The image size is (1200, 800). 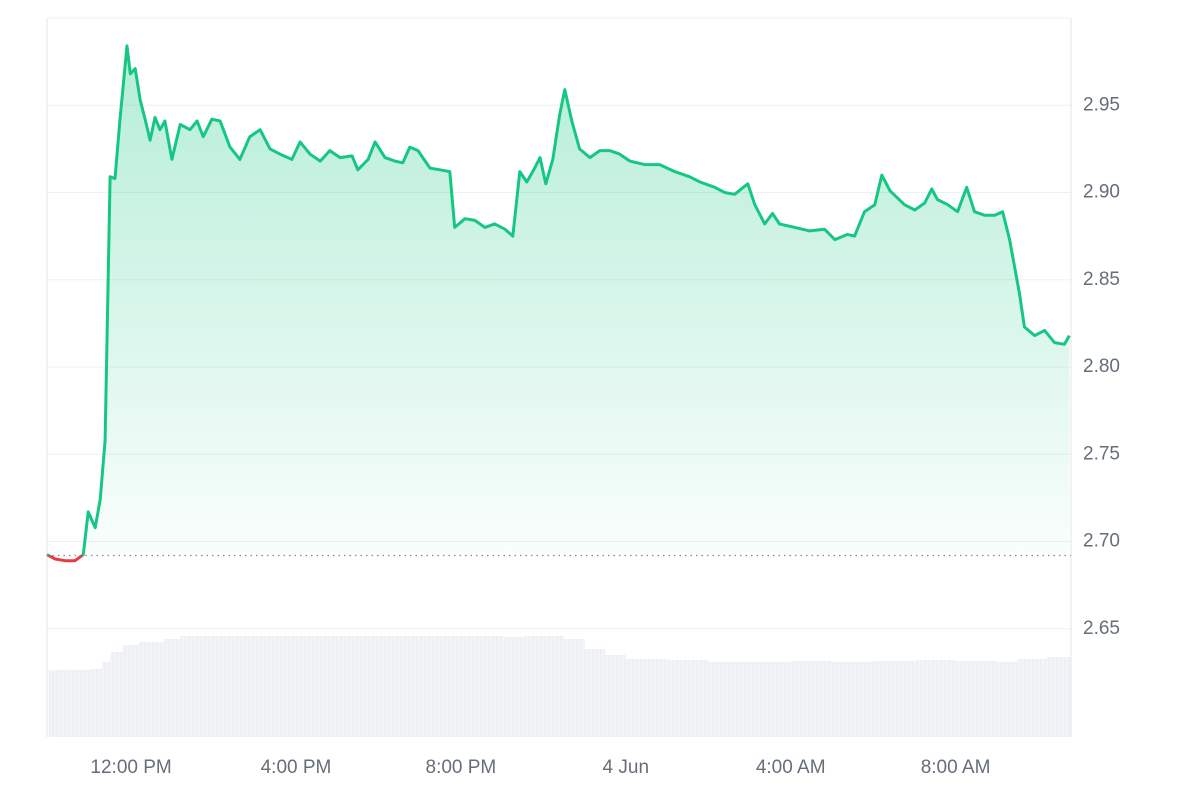 What do you see at coordinates (1101, 453) in the screenshot?
I see `y-tick-label: 2.75` at bounding box center [1101, 453].